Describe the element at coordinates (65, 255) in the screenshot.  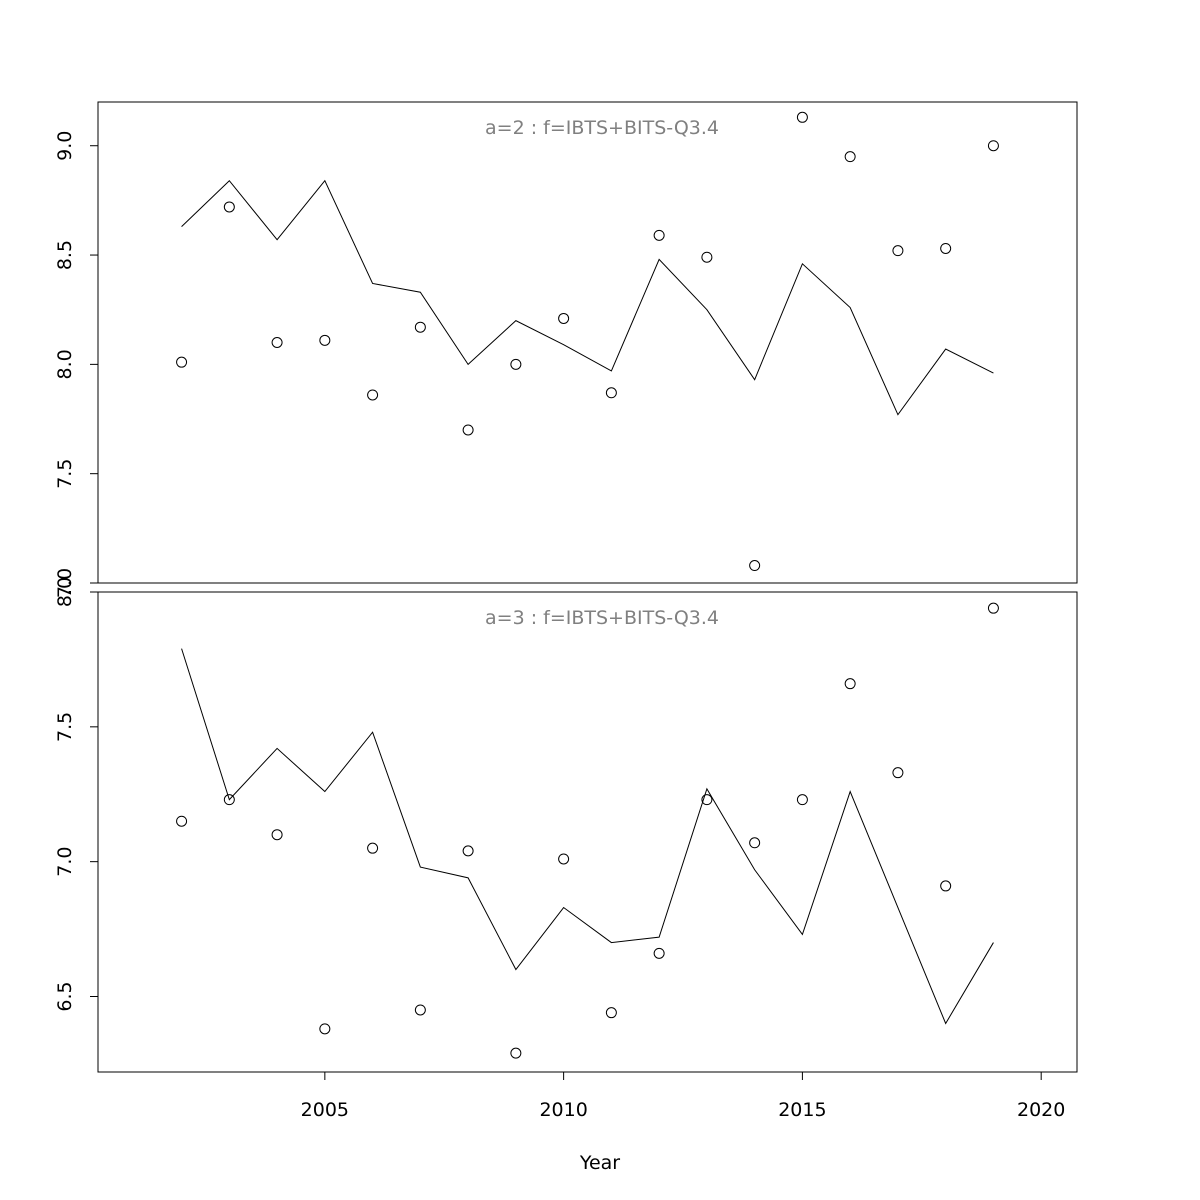
I see `y-tick-label: 8.5` at that location.